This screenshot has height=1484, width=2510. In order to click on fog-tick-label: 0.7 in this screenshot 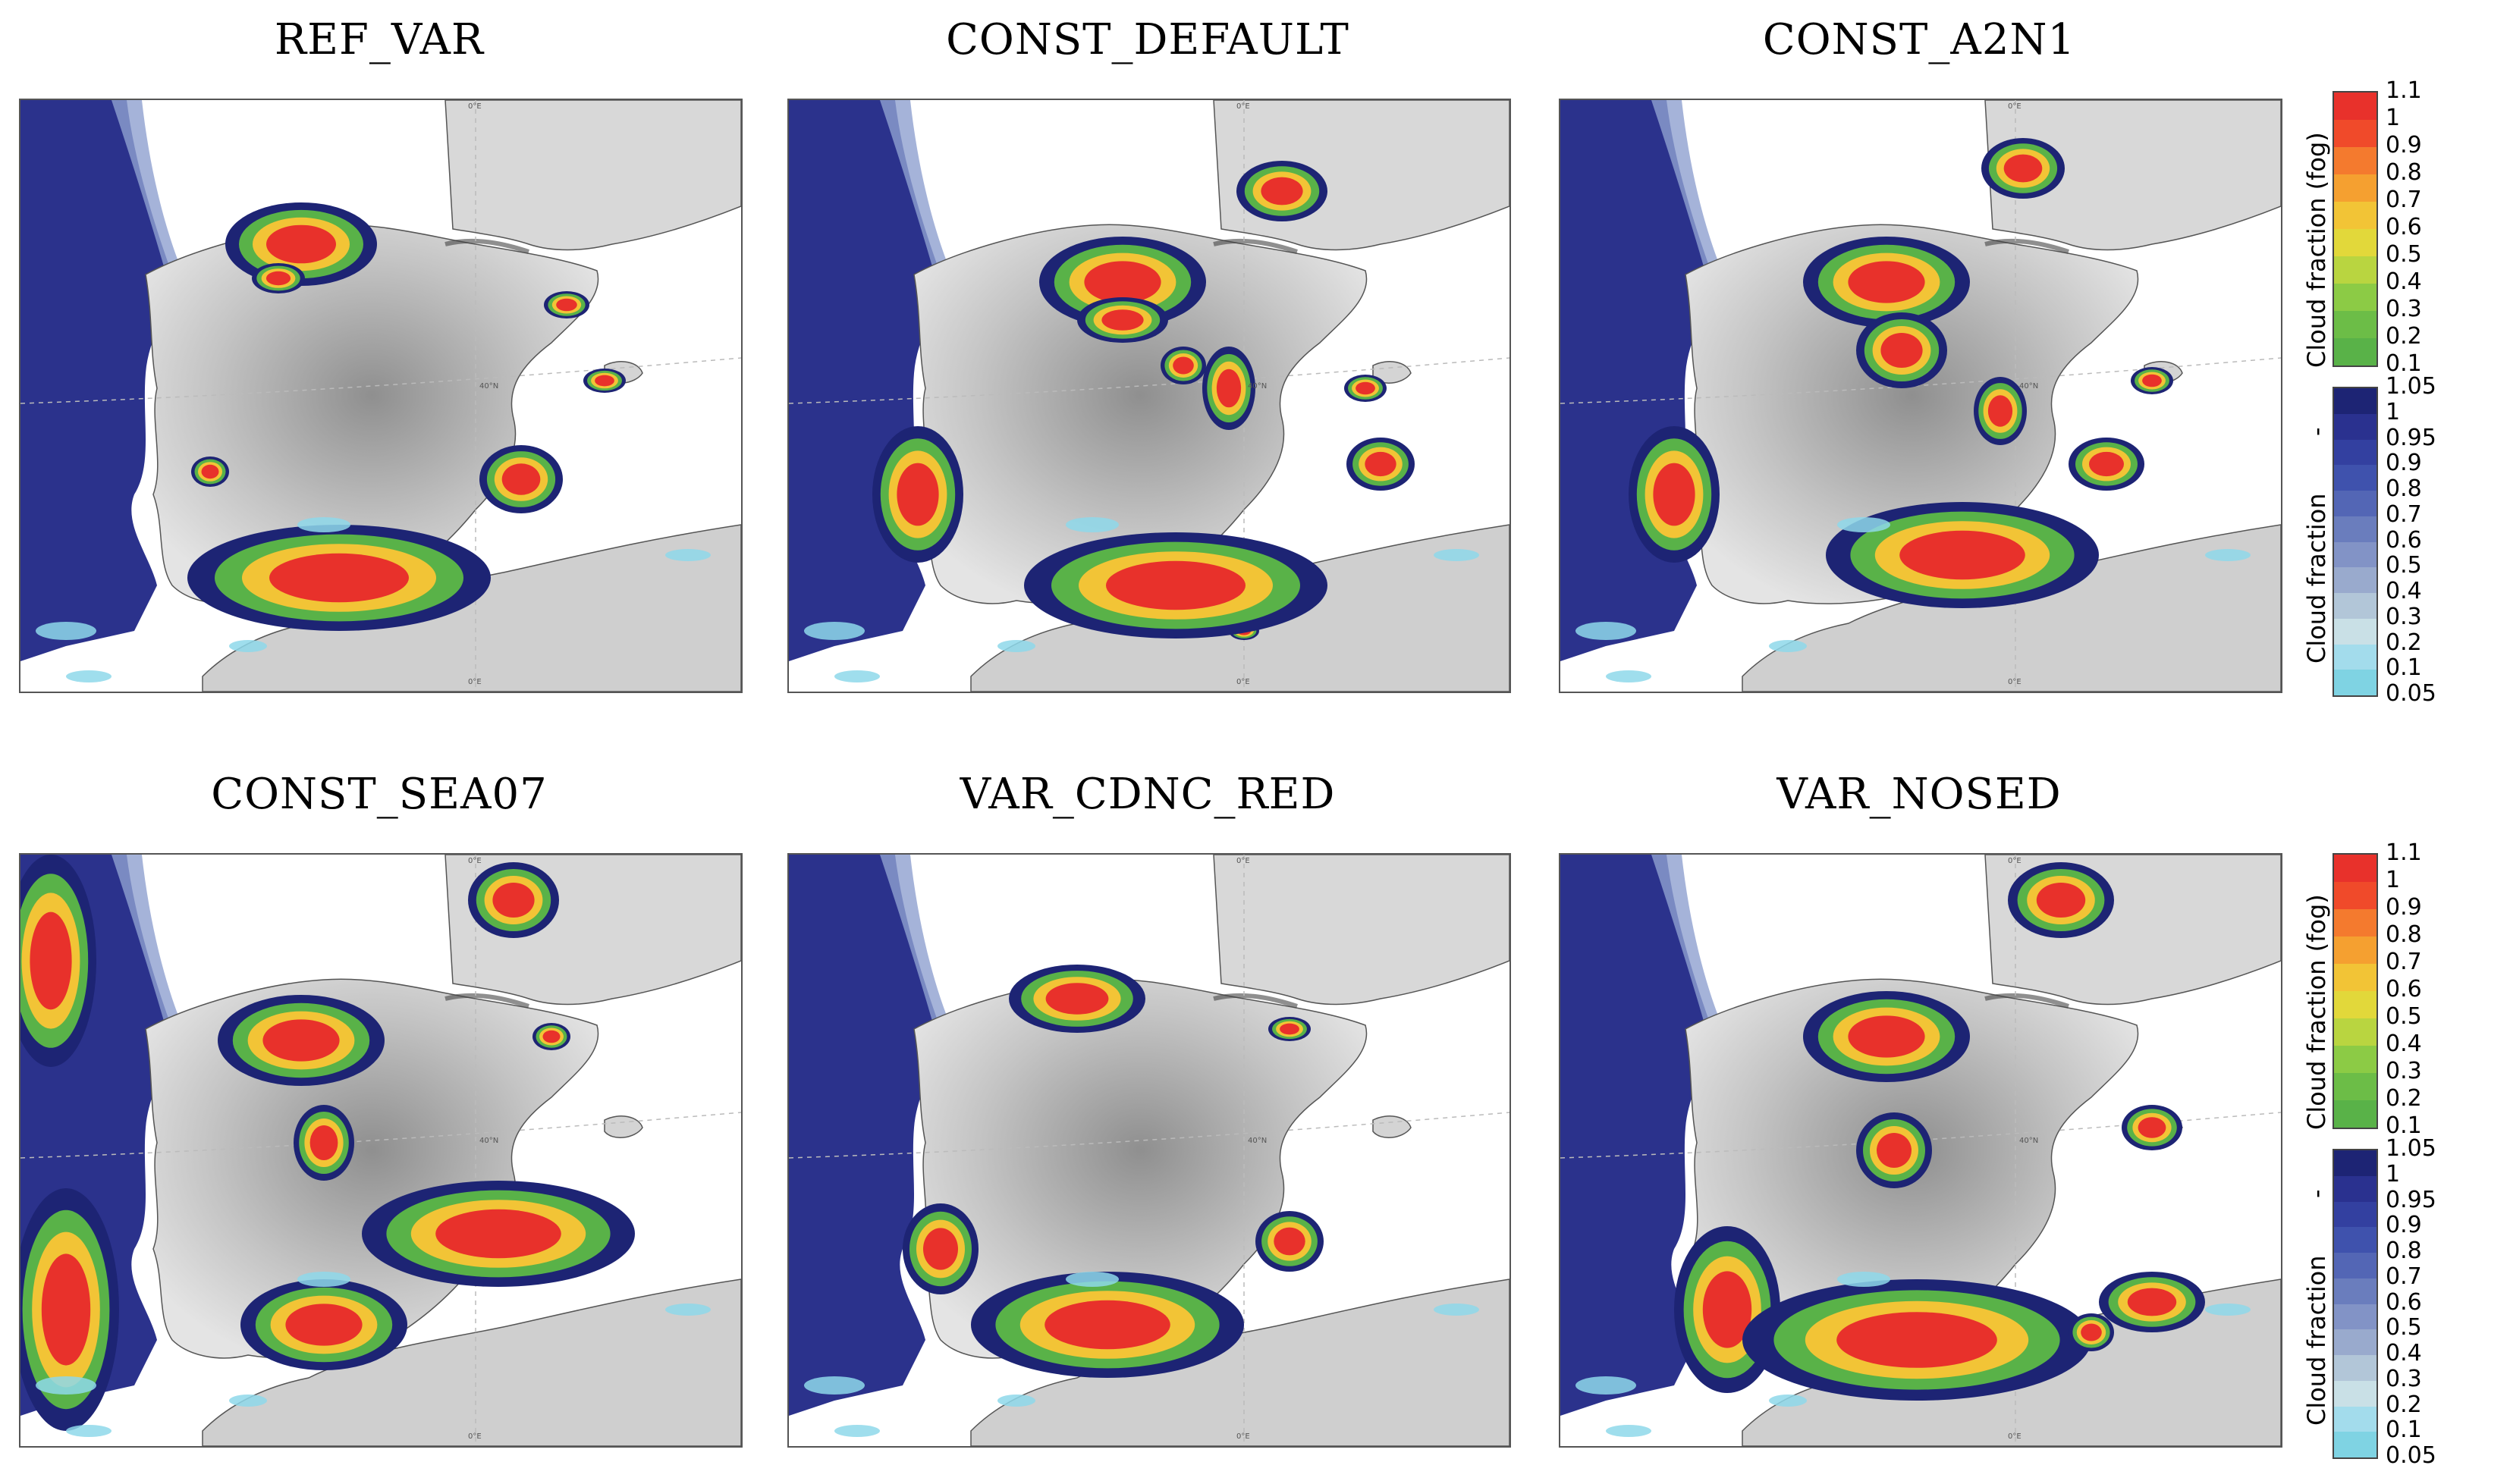, I will do `click(2404, 200)`.